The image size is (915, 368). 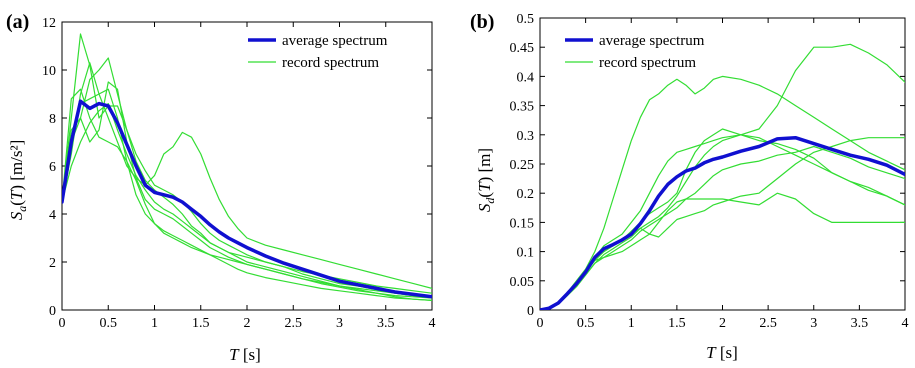 I want to click on y-tick-label: 0.05, so click(x=522, y=282).